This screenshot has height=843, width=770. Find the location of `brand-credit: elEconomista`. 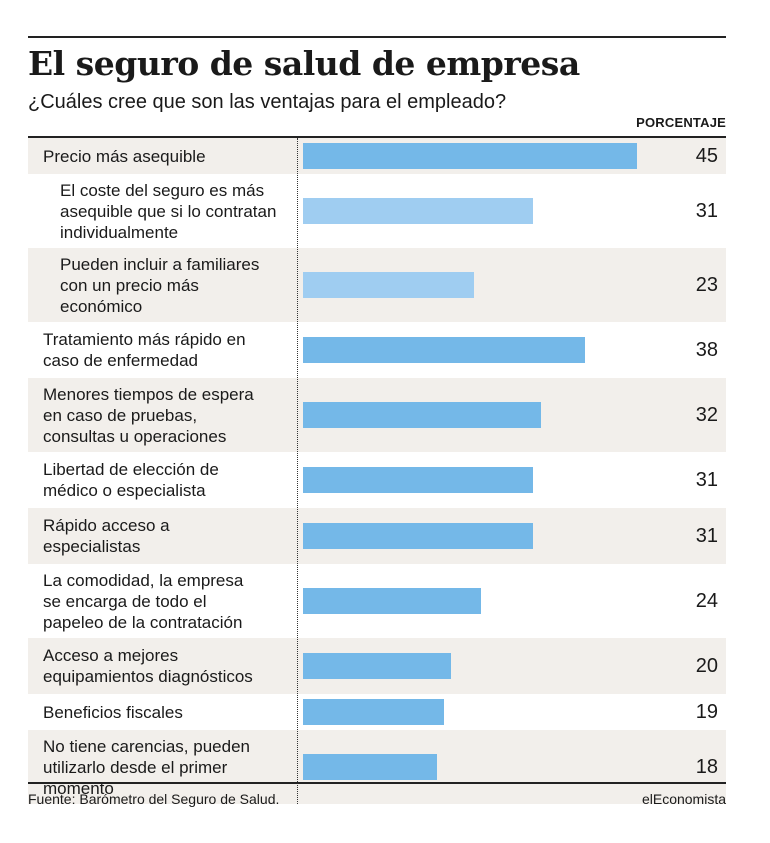

brand-credit: elEconomista is located at coordinates (683, 799).